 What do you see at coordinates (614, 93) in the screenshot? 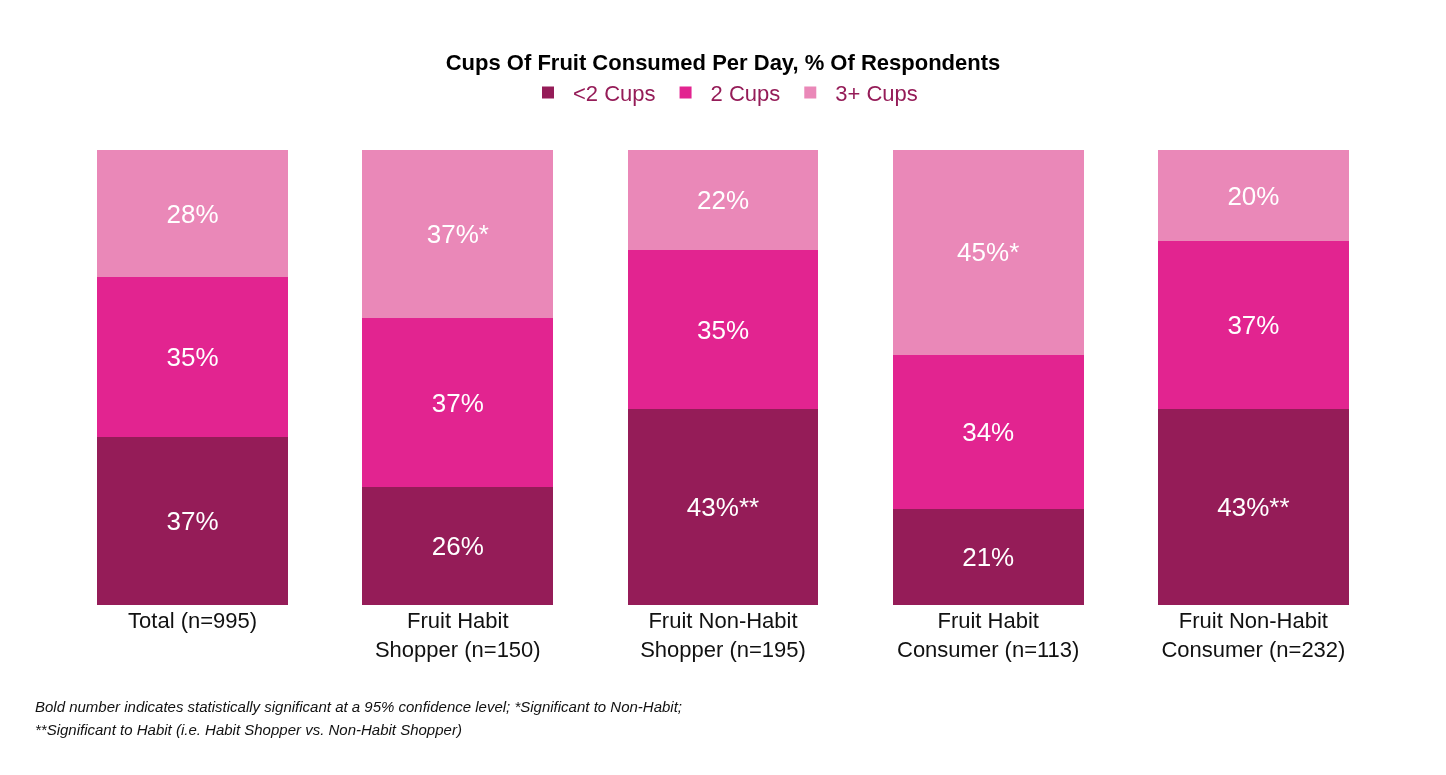
I see `legend-label: <2 Cups` at bounding box center [614, 93].